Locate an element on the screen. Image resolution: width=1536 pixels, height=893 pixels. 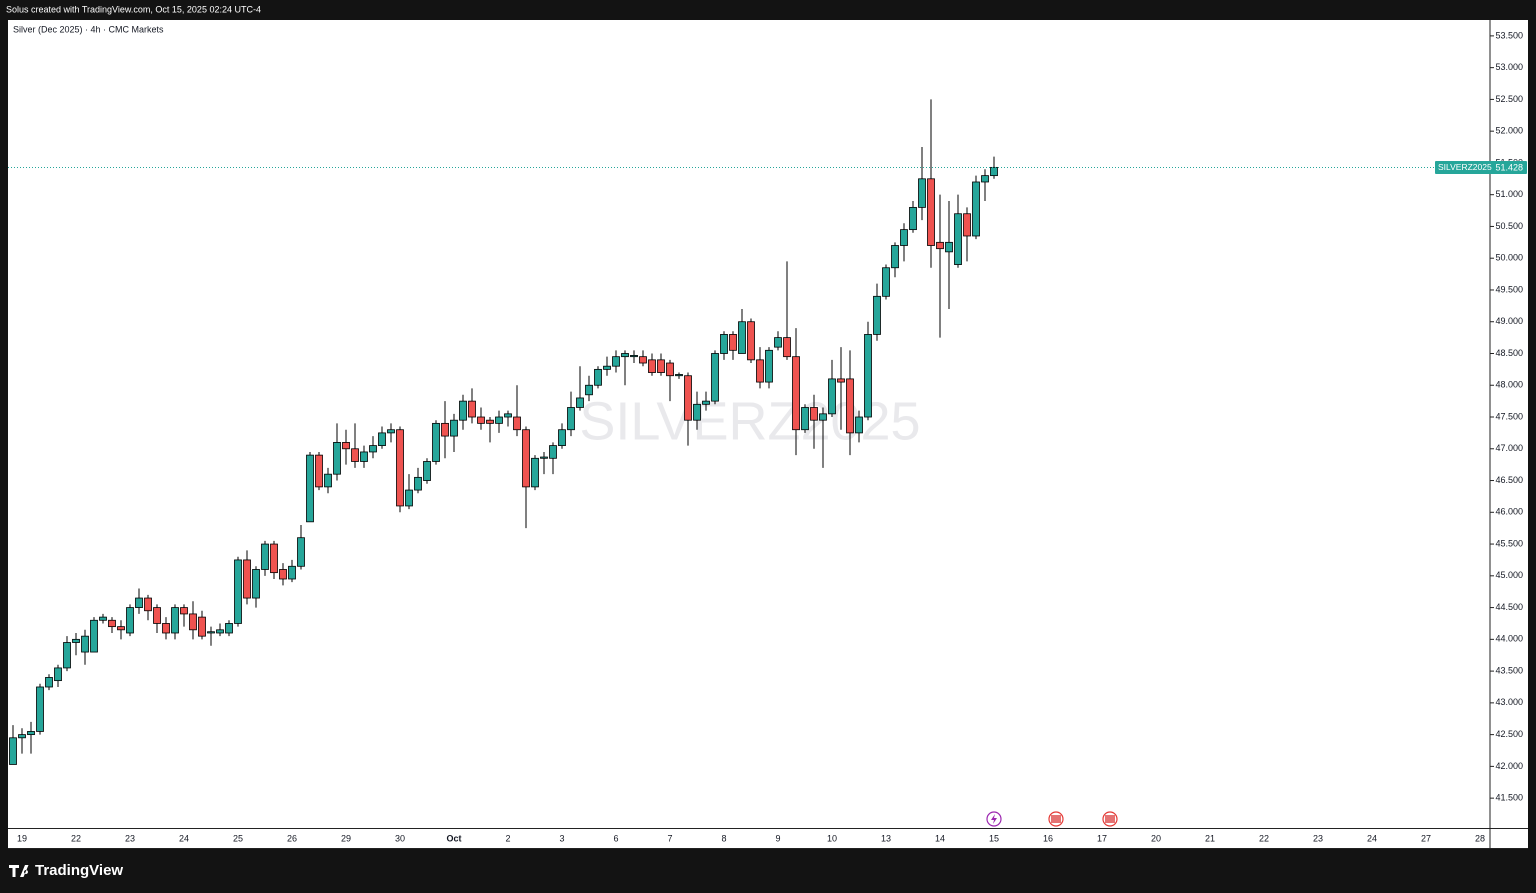
x-tick-label: 8 is located at coordinates (723, 838).